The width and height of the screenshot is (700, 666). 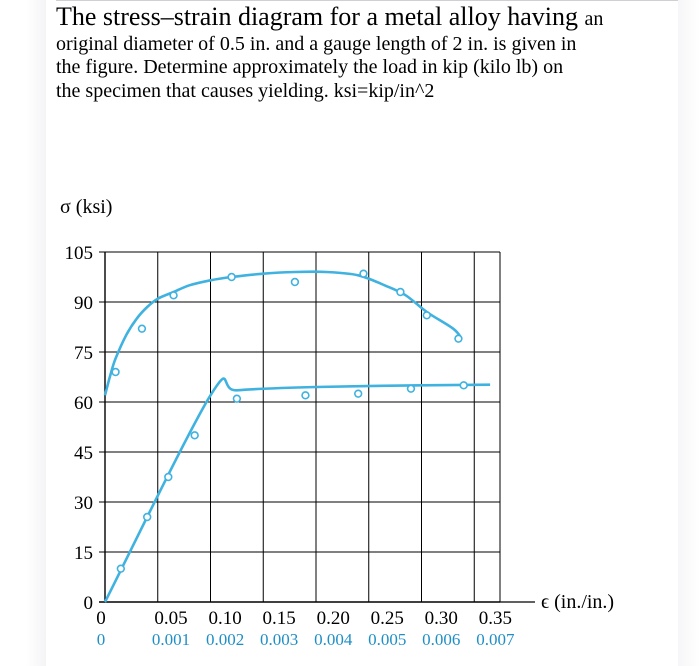 What do you see at coordinates (86, 207) in the screenshot?
I see `y-axis-title: σ (ksi)` at bounding box center [86, 207].